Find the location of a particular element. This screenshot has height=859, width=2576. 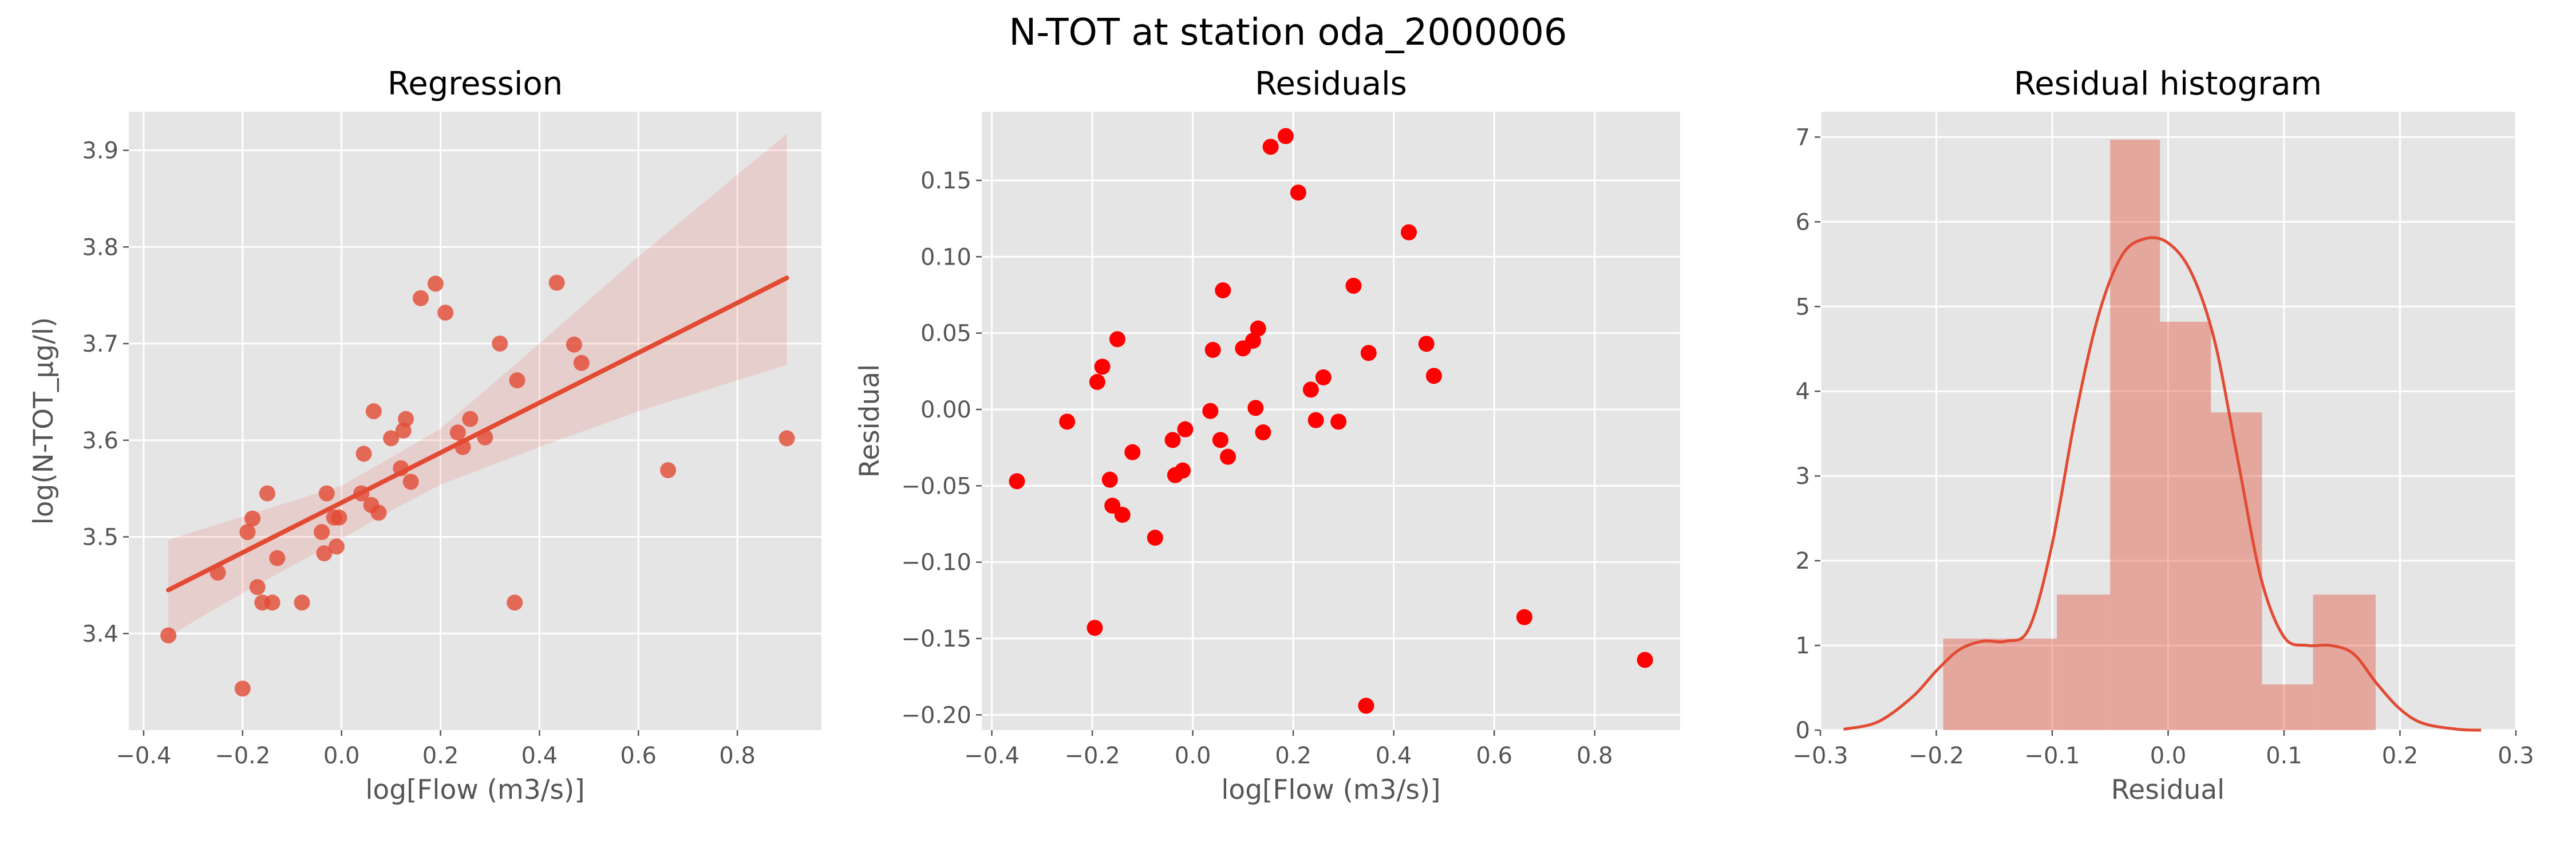

regression-x-tick-label: −0.2 is located at coordinates (242, 756).